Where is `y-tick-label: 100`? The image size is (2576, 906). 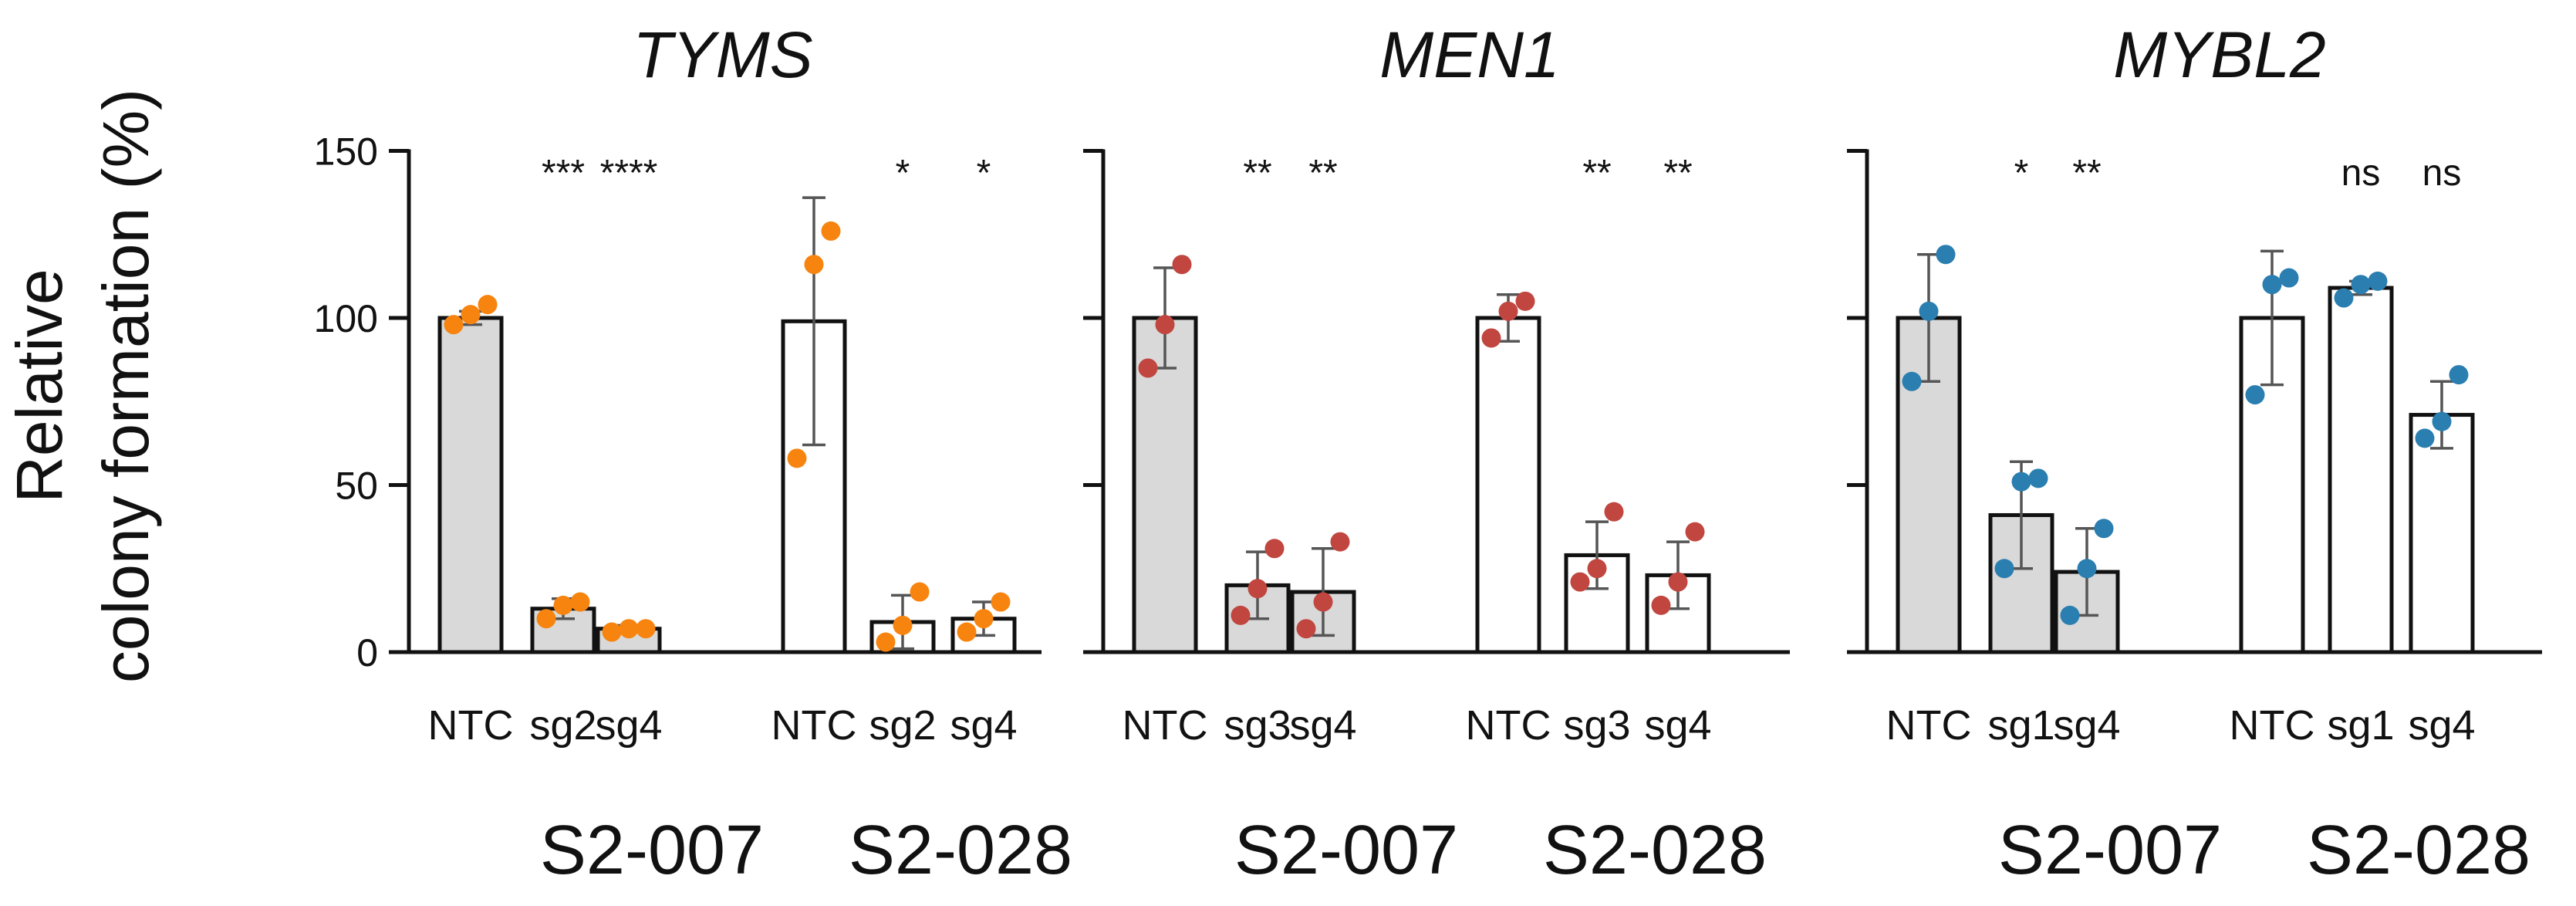
y-tick-label: 100 is located at coordinates (346, 318).